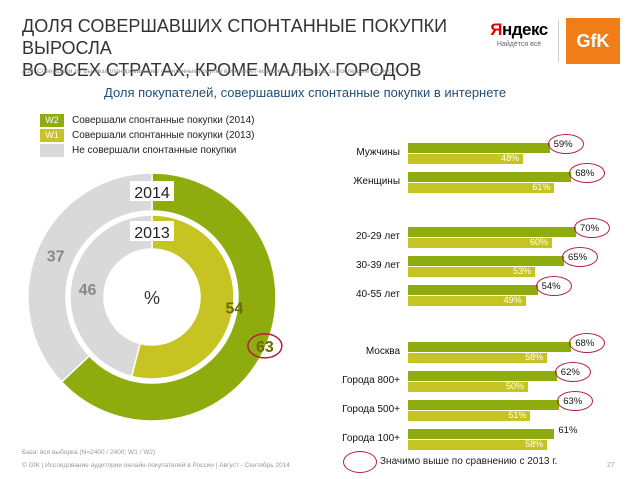 This screenshot has width=638, height=479. I want to click on yandex-wordmark: Яндекс, so click(519, 29).